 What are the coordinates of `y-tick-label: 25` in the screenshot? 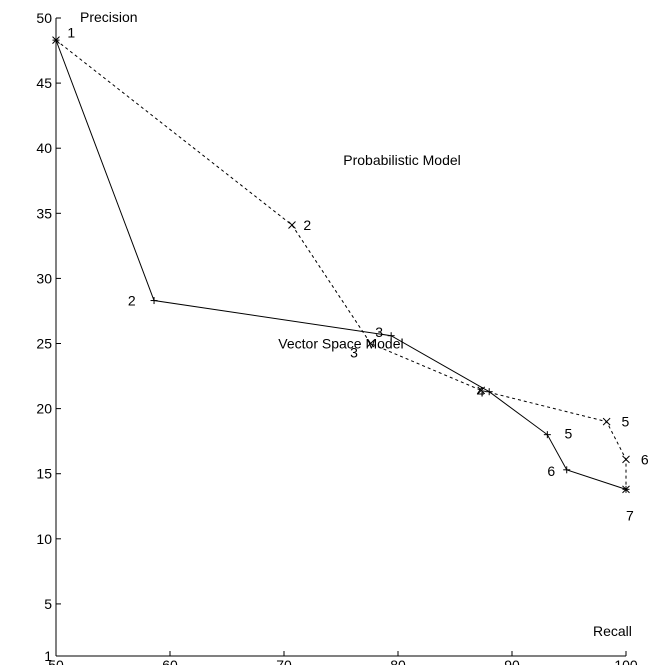 It's located at (44, 344).